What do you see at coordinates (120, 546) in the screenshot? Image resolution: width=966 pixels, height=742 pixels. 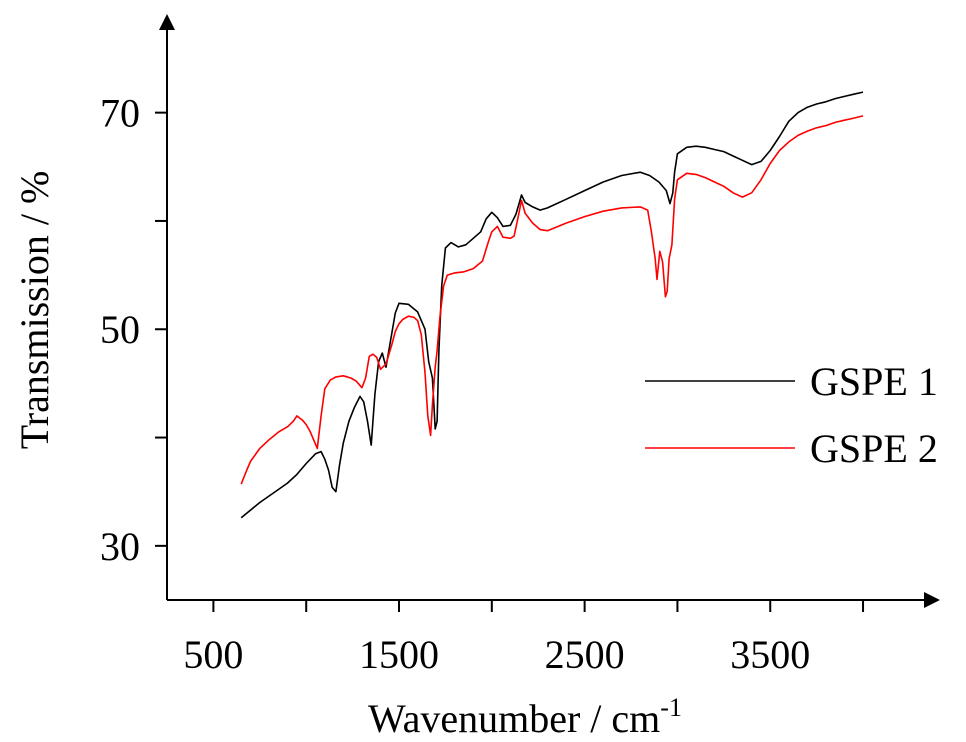 I see `y-tick-label-30: 30` at bounding box center [120, 546].